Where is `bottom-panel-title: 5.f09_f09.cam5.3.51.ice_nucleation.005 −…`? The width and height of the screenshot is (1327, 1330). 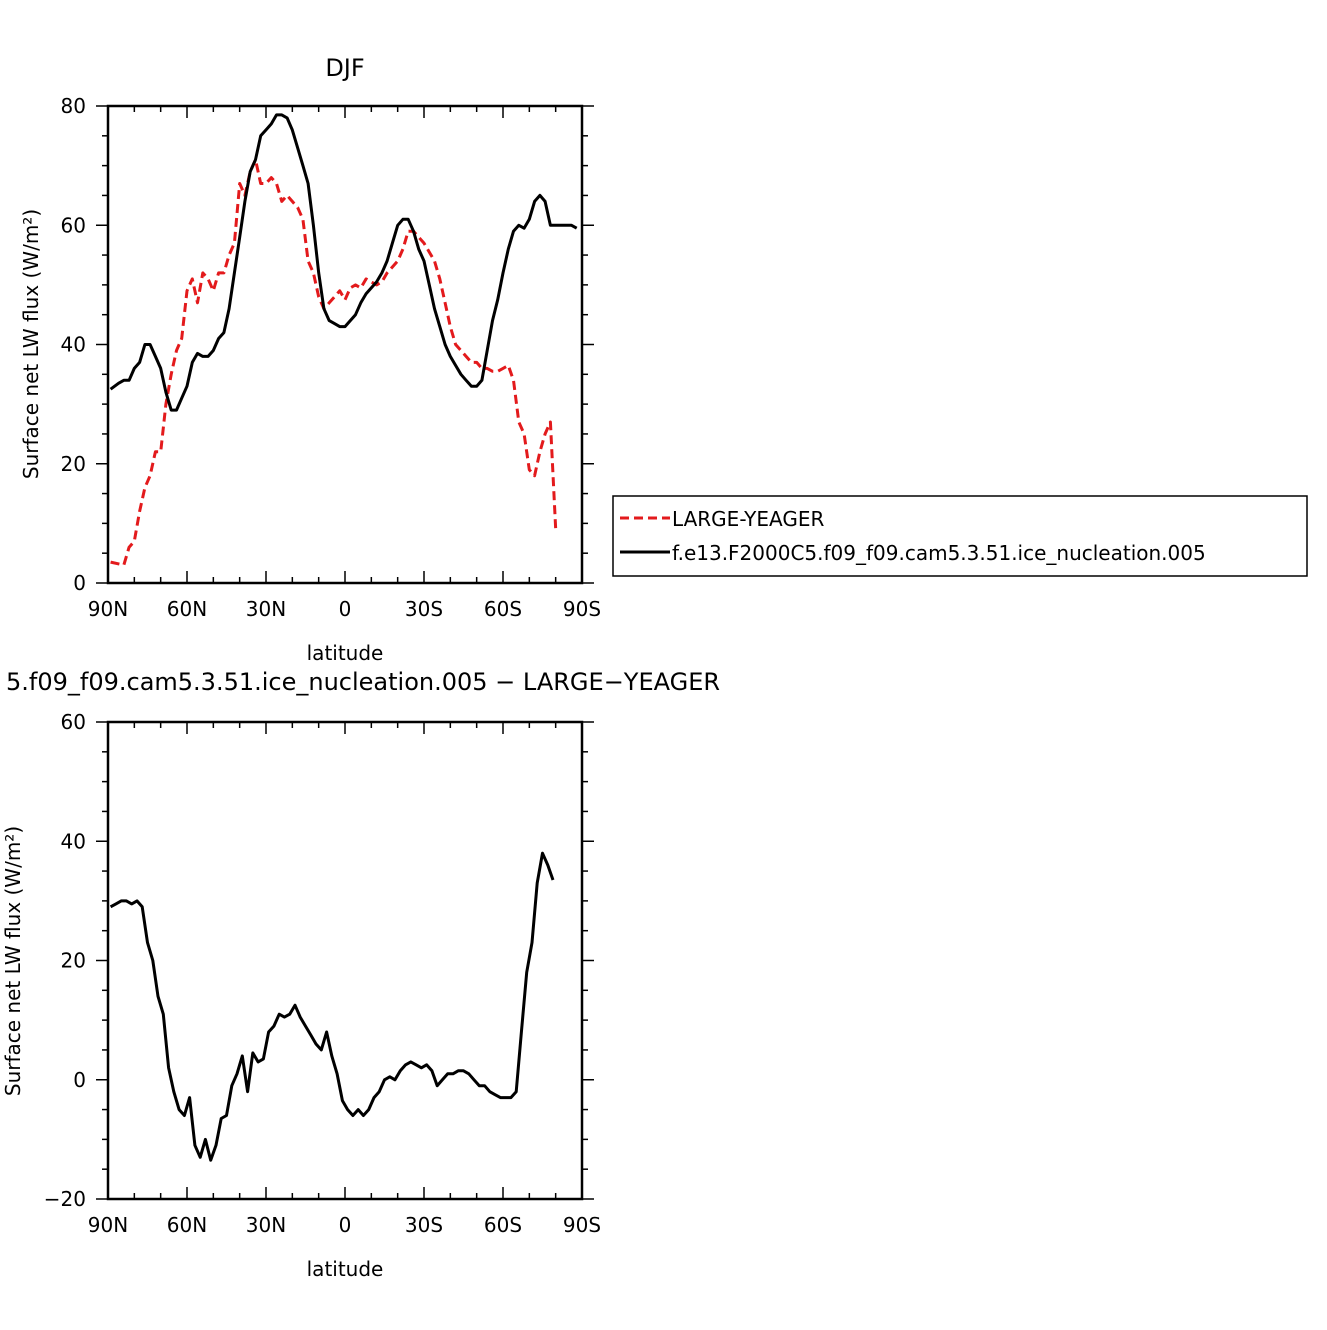
bottom-panel-title: 5.f09_f09.cam5.3.51.ice_nucleation.005 −… is located at coordinates (363, 682).